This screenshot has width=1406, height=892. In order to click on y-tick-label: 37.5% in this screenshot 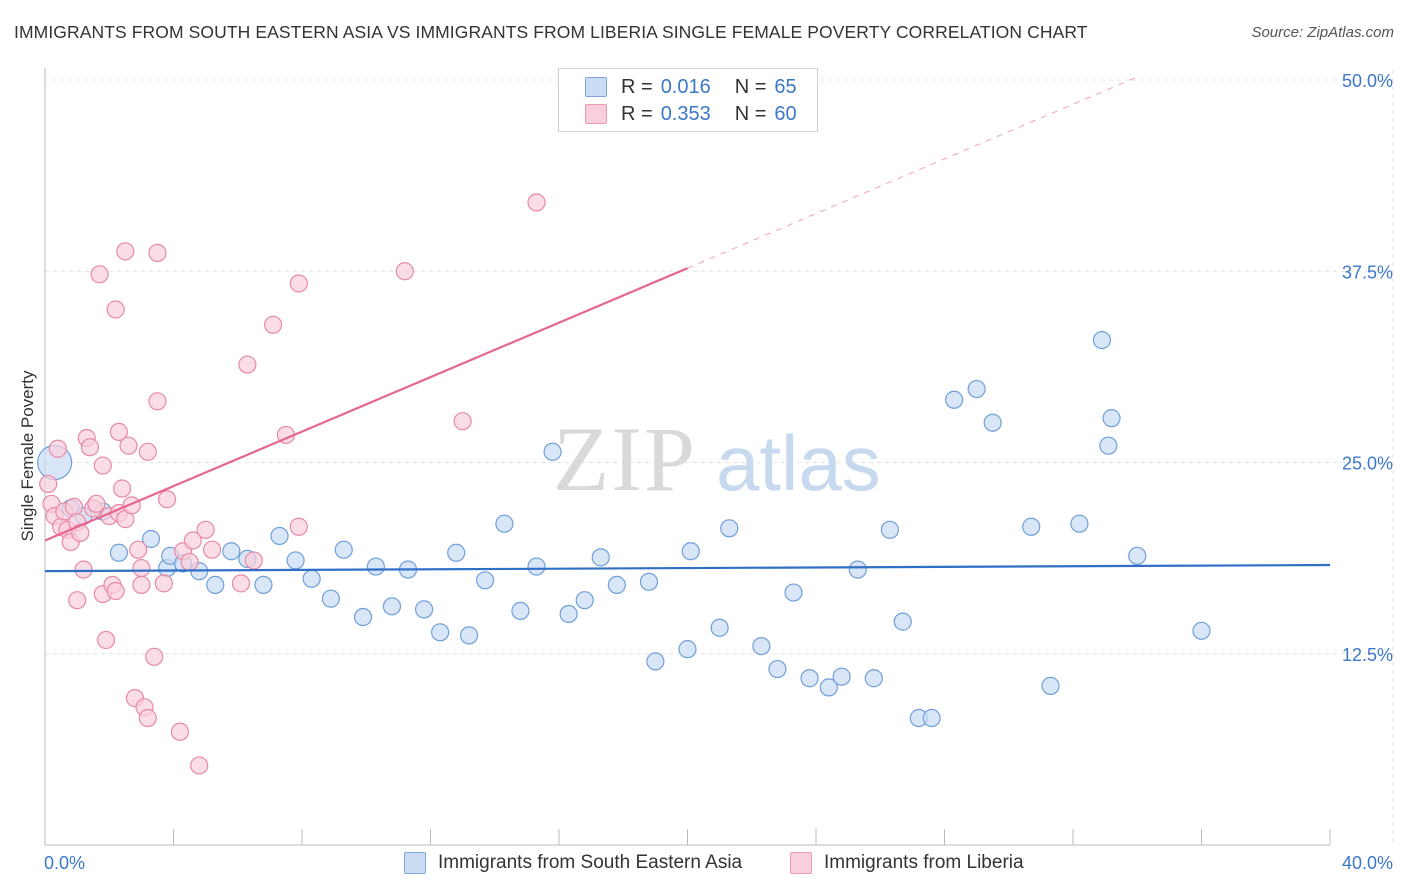, I will do `click(1367, 272)`.